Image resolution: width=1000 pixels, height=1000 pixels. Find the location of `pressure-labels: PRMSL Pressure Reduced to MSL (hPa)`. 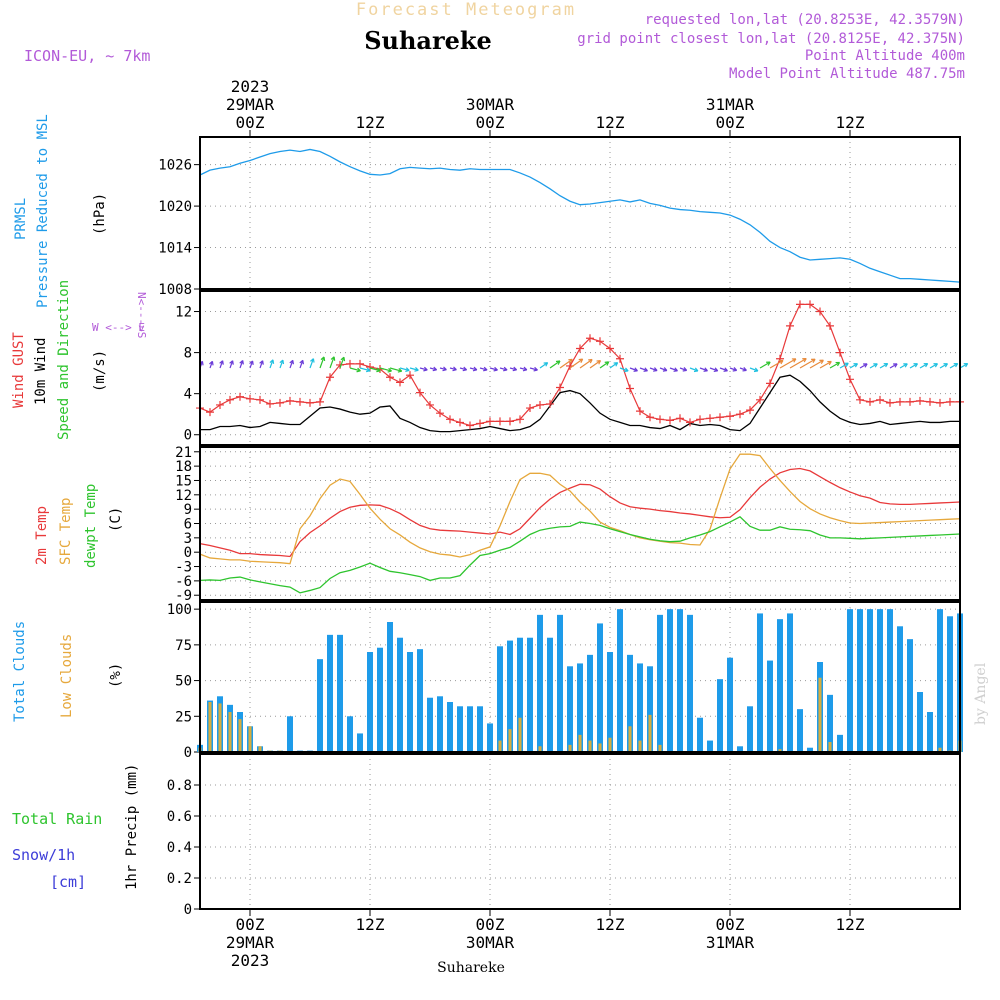

pressure-labels: PRMSL Pressure Reduced to MSL (hPa) is located at coordinates (60, 211).